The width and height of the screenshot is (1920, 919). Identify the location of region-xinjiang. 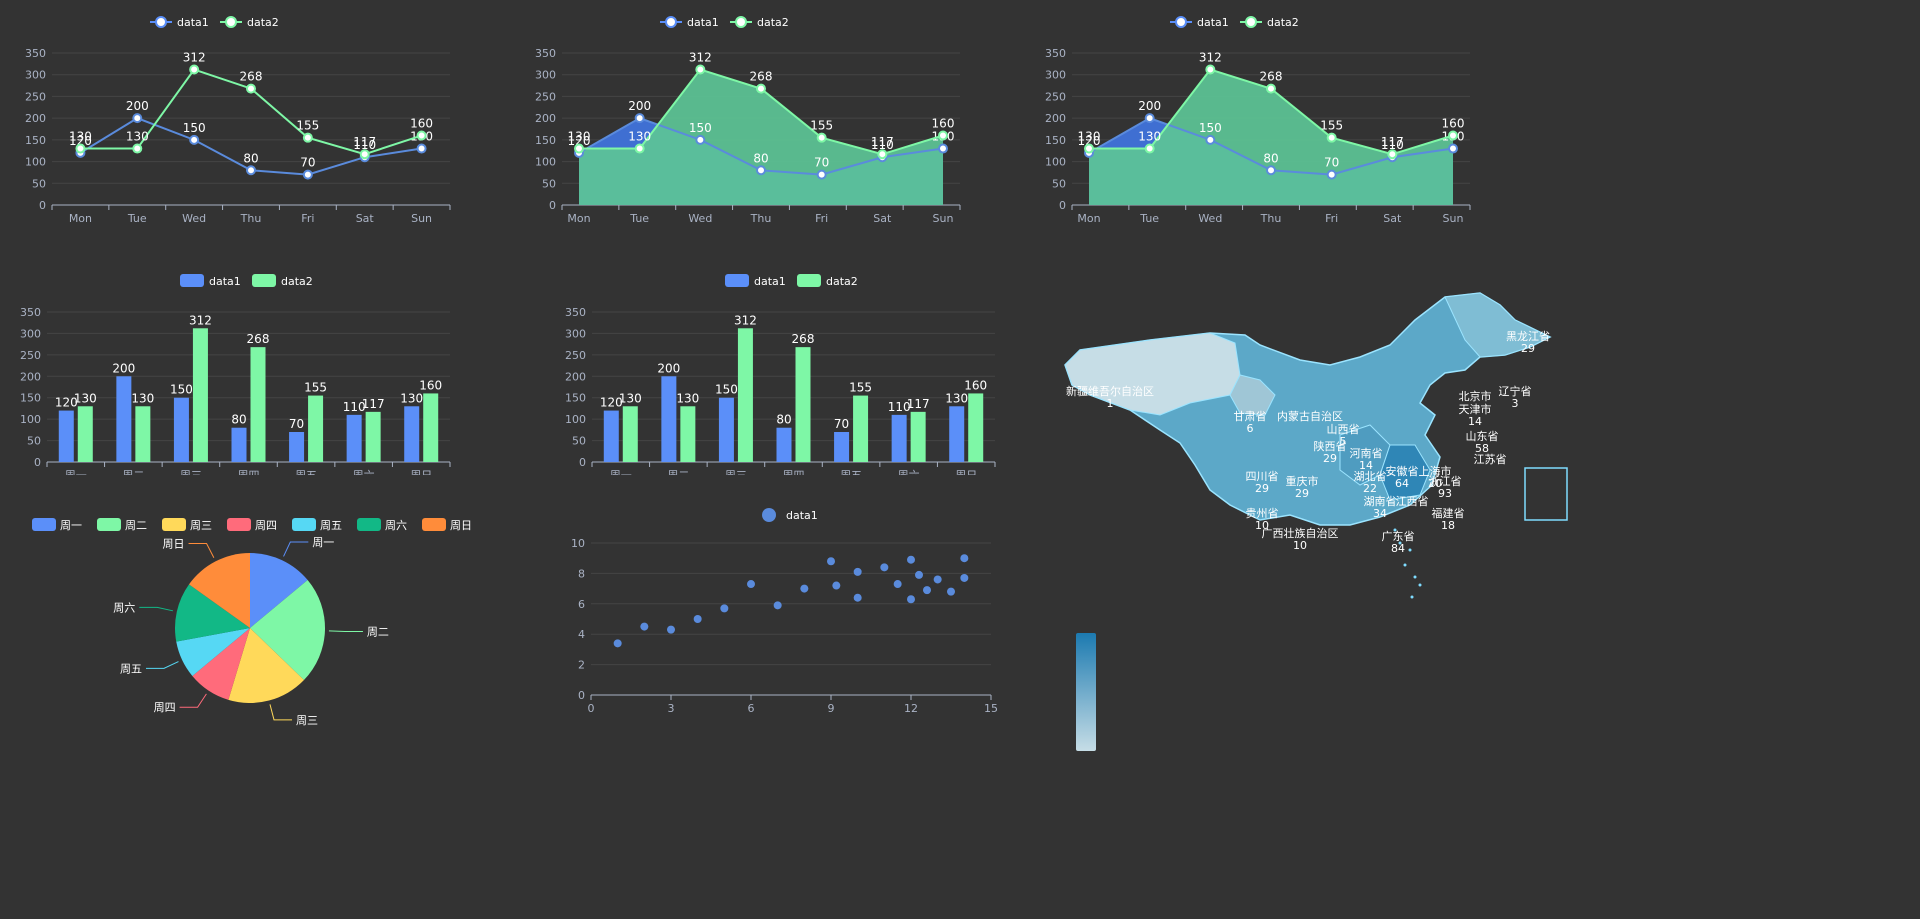
(1152, 374).